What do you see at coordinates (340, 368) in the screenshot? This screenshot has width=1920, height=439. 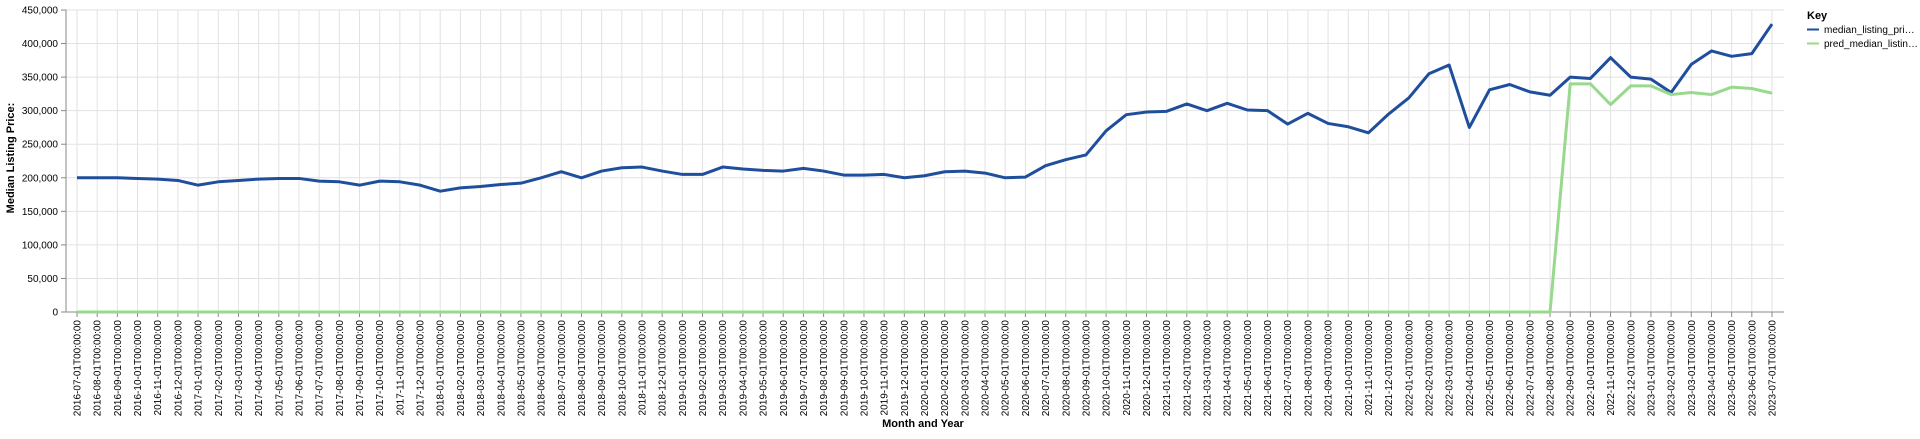 I see `x-tick-label: 2017-08-01T00:00:00` at bounding box center [340, 368].